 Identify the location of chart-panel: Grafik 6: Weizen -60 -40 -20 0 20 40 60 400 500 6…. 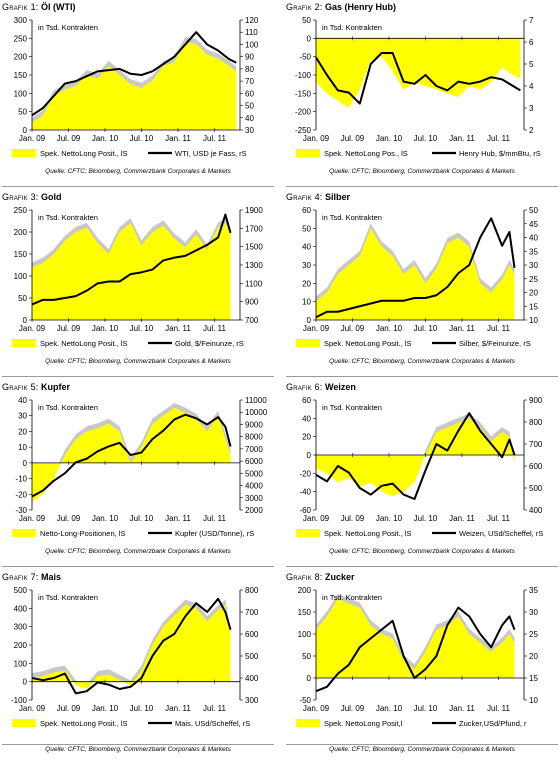
(422, 475).